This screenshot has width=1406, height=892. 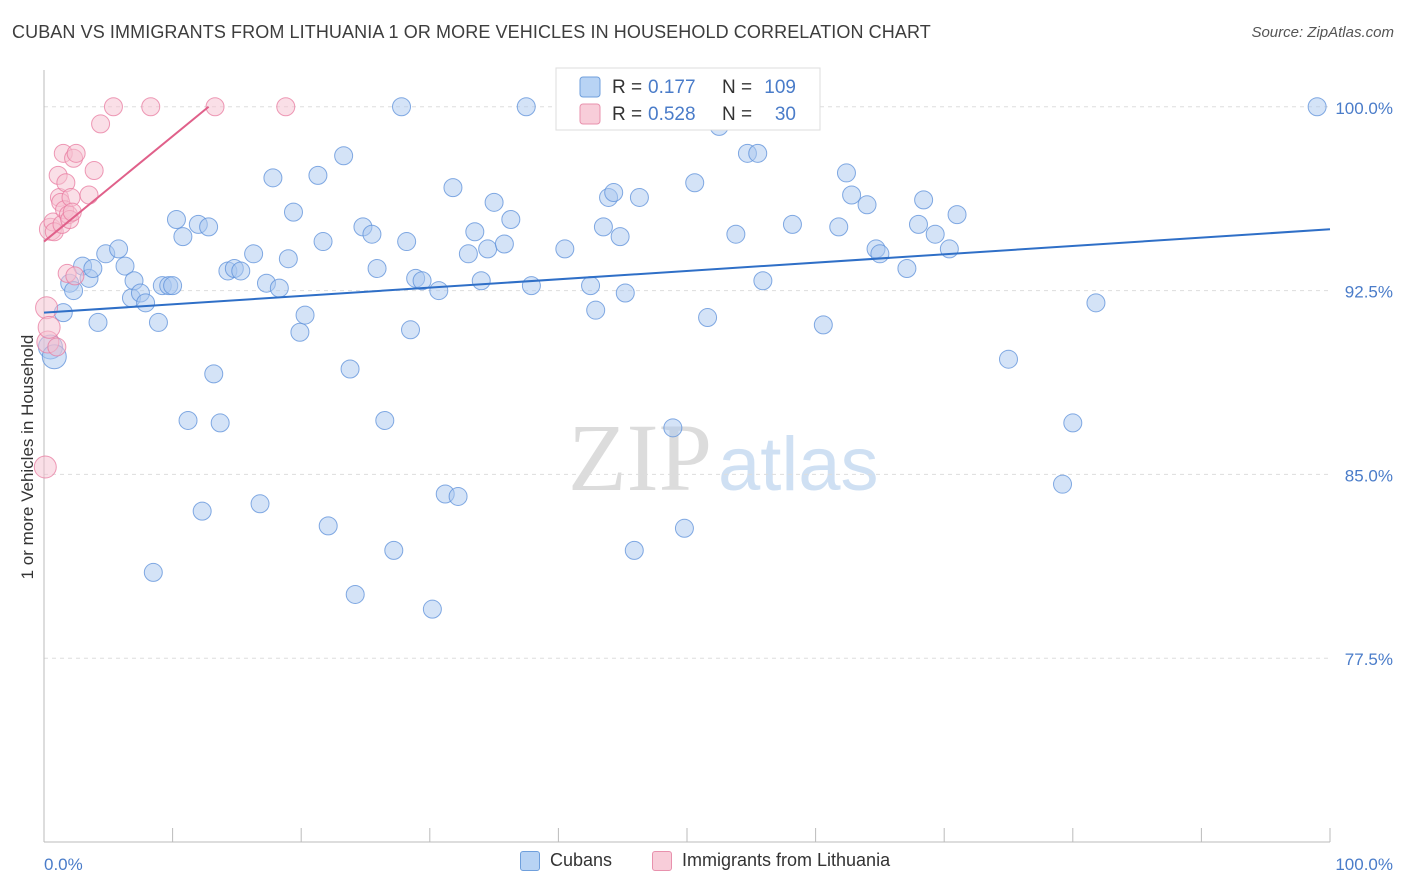 I want to click on trend-line-lithuania, so click(x=126, y=174).